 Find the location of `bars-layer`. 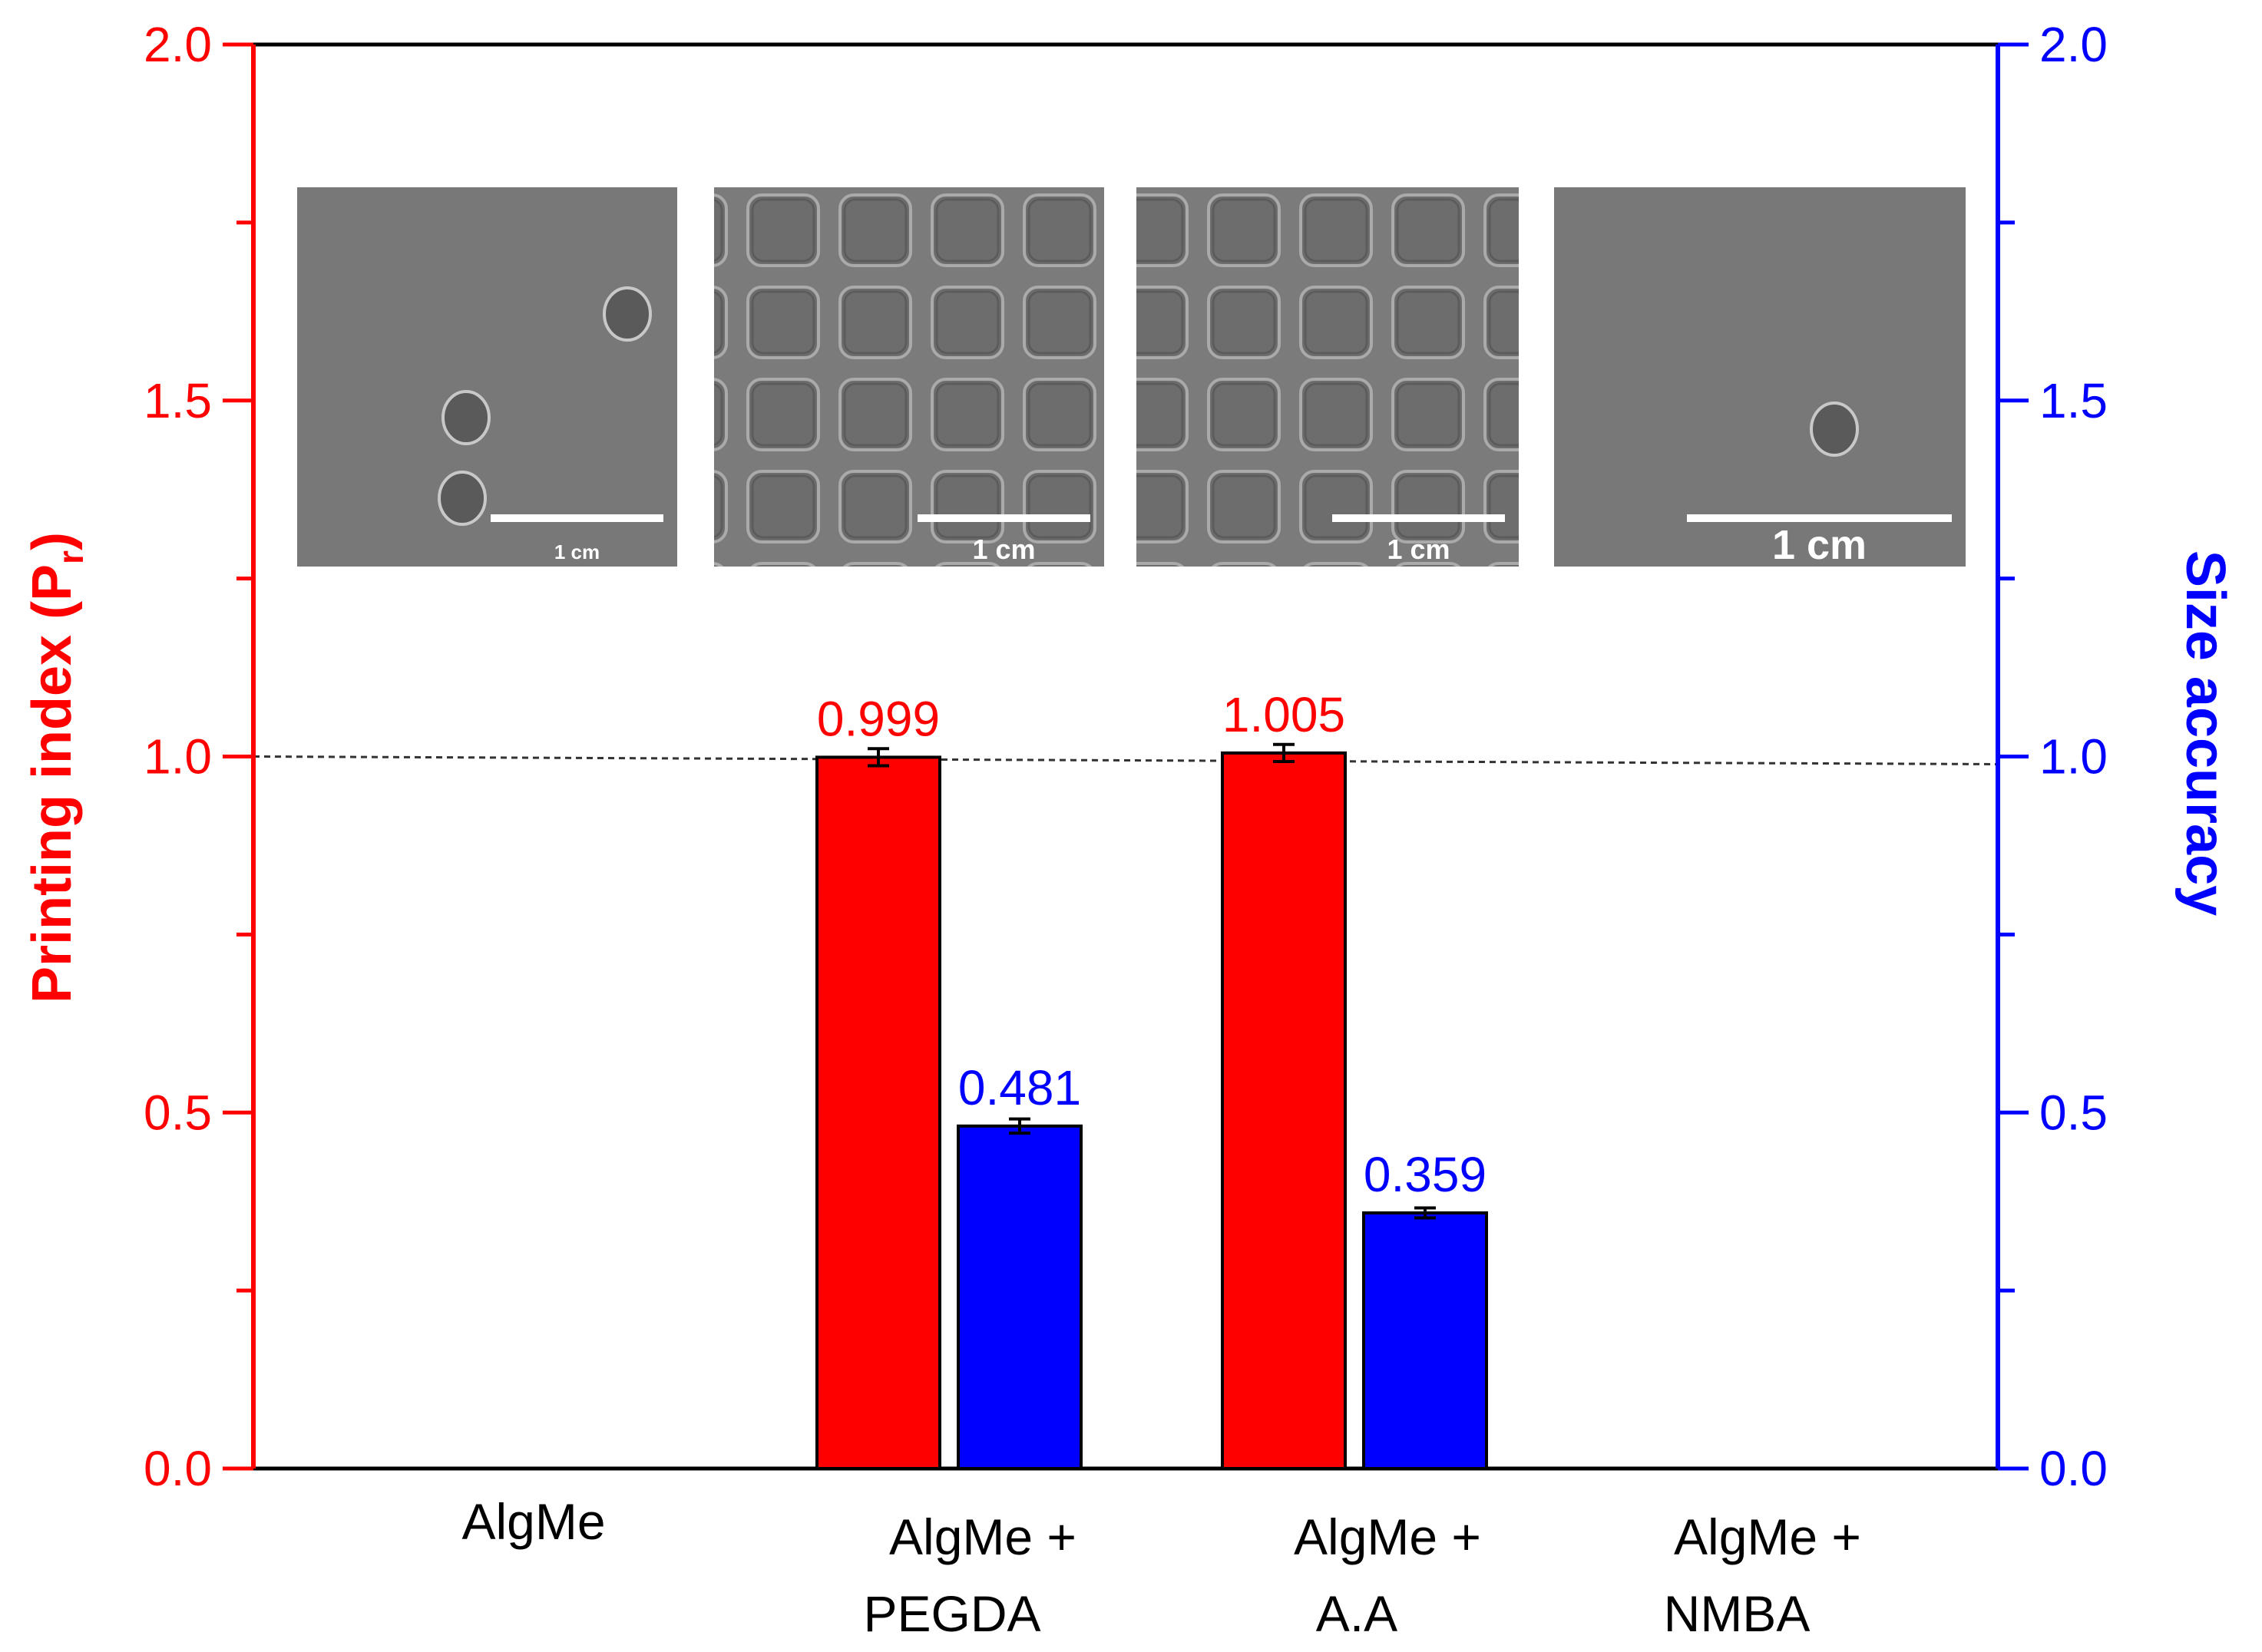

bars-layer is located at coordinates (1151, 1106).